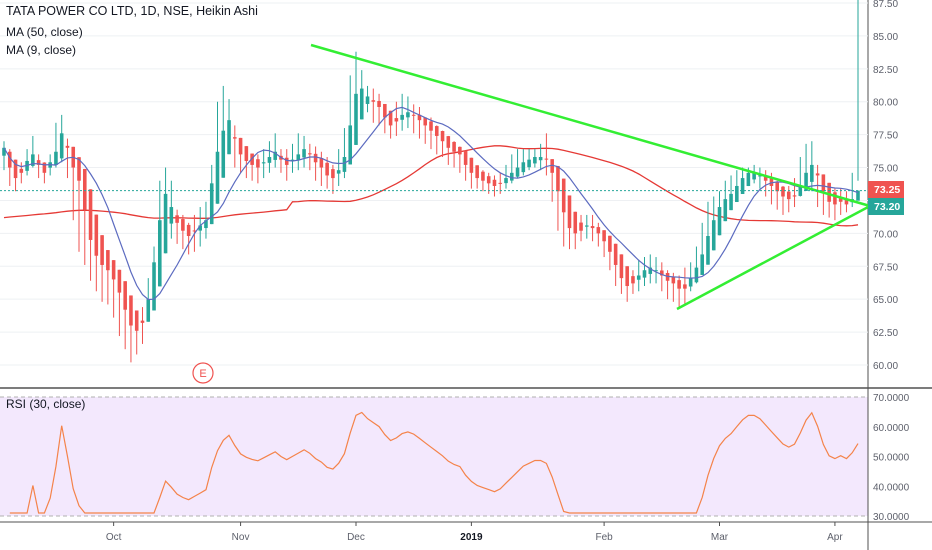 This screenshot has width=932, height=550. Describe the element at coordinates (203, 373) in the screenshot. I see `earnings-marker: E` at that location.